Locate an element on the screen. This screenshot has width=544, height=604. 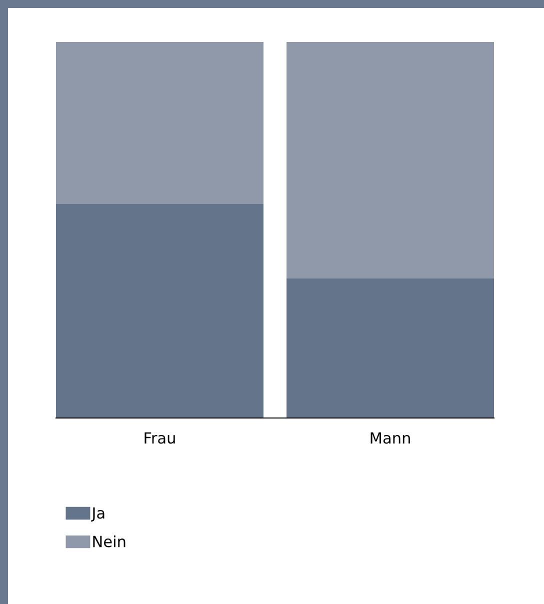
legend-label: Nein is located at coordinates (109, 541).